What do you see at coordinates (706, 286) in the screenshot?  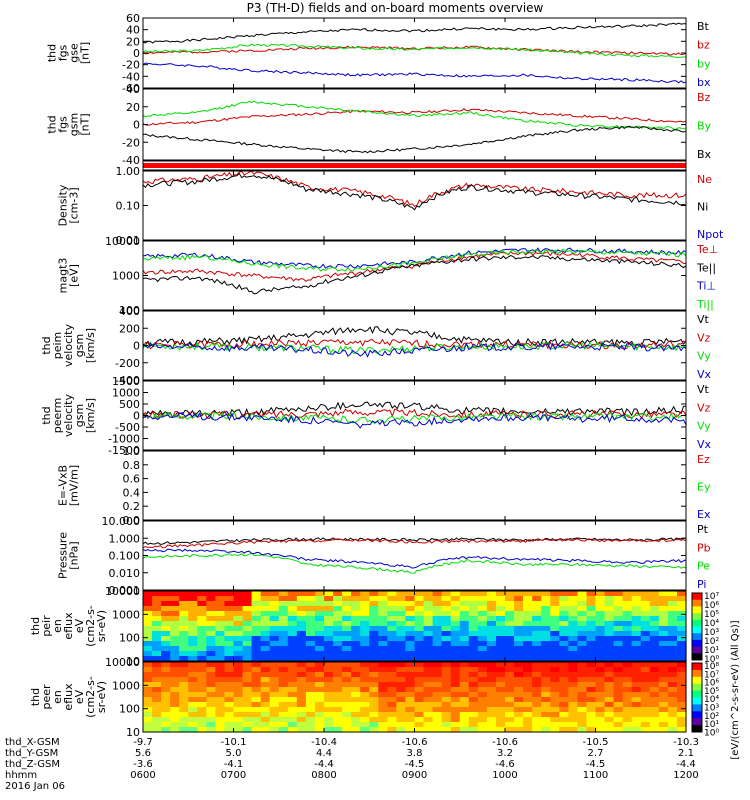 I see `legend-Ti⊥: Ti⊥` at bounding box center [706, 286].